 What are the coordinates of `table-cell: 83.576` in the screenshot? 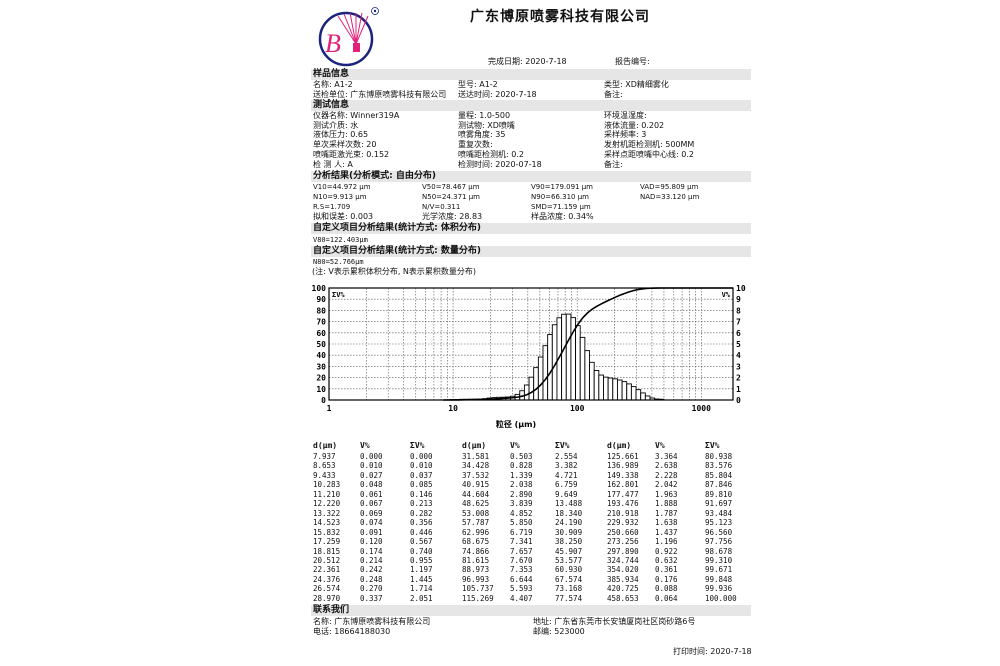 It's located at (719, 466).